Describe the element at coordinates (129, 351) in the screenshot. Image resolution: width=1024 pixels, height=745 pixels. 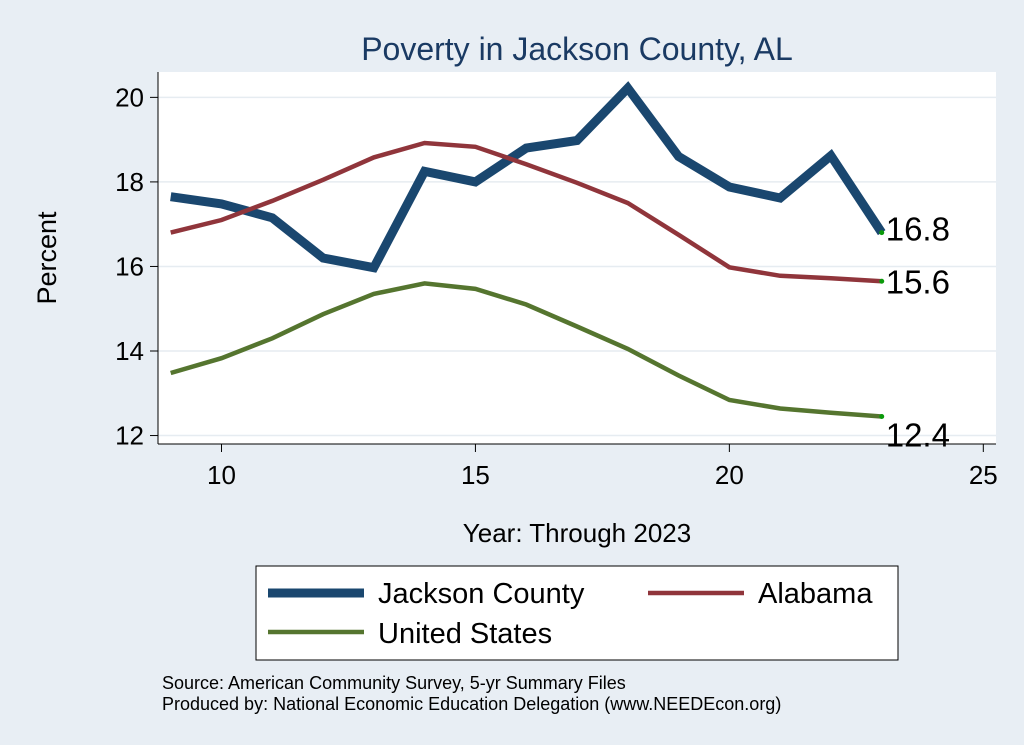
I see `y-tick-label-14: 14` at that location.